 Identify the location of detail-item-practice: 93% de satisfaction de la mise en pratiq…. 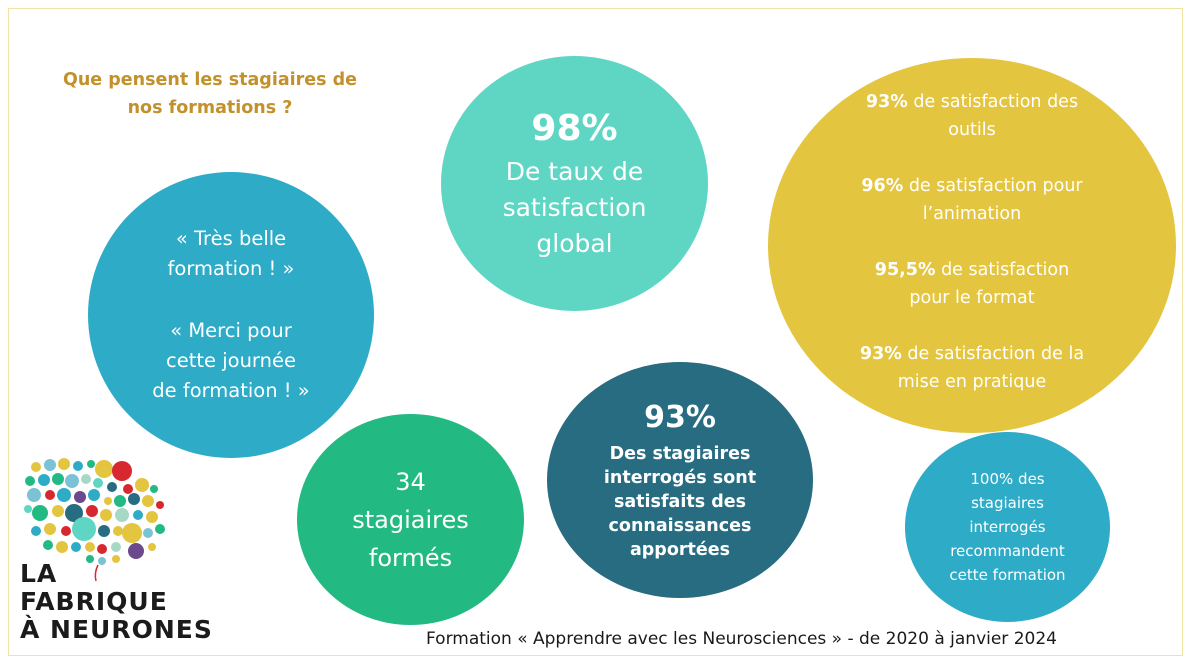
(972, 368).